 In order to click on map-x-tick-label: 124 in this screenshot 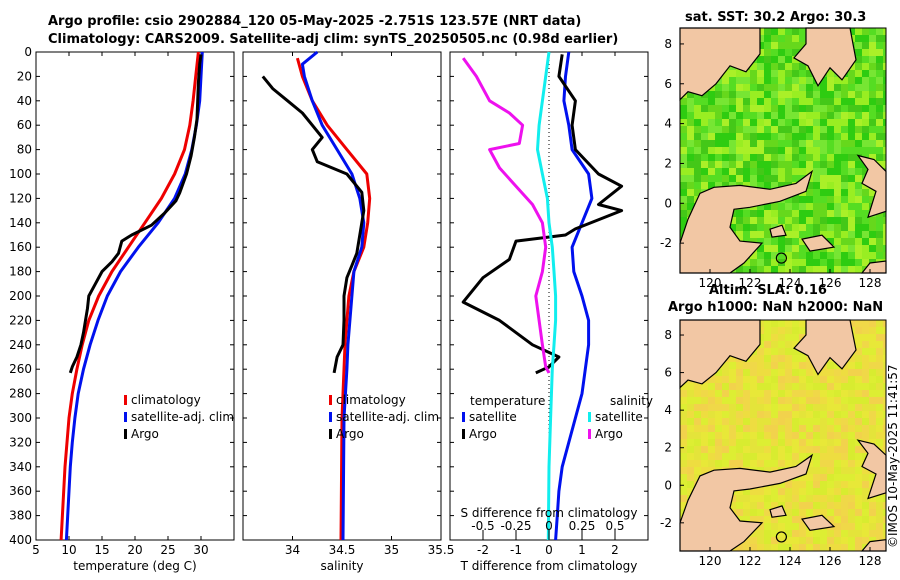, I will do `click(790, 561)`.